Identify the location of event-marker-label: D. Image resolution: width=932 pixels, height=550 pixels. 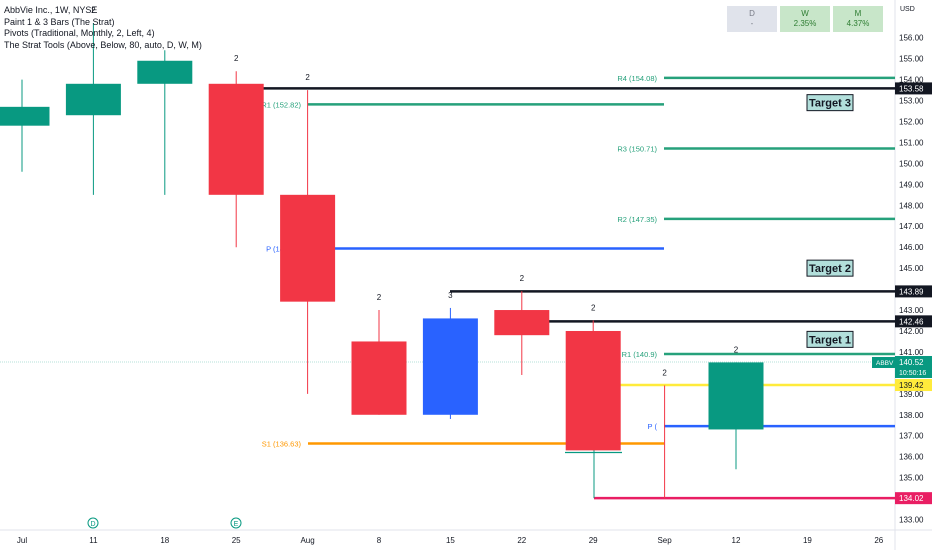
(92, 524).